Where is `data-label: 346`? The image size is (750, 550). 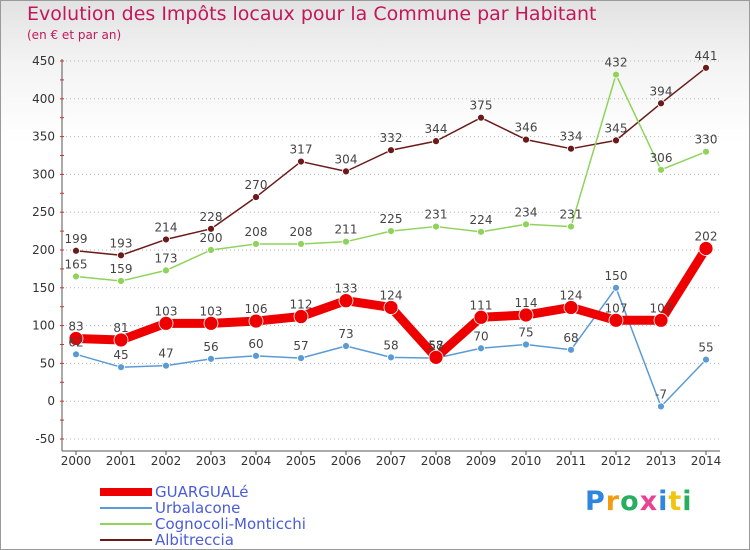
data-label: 346 is located at coordinates (526, 128).